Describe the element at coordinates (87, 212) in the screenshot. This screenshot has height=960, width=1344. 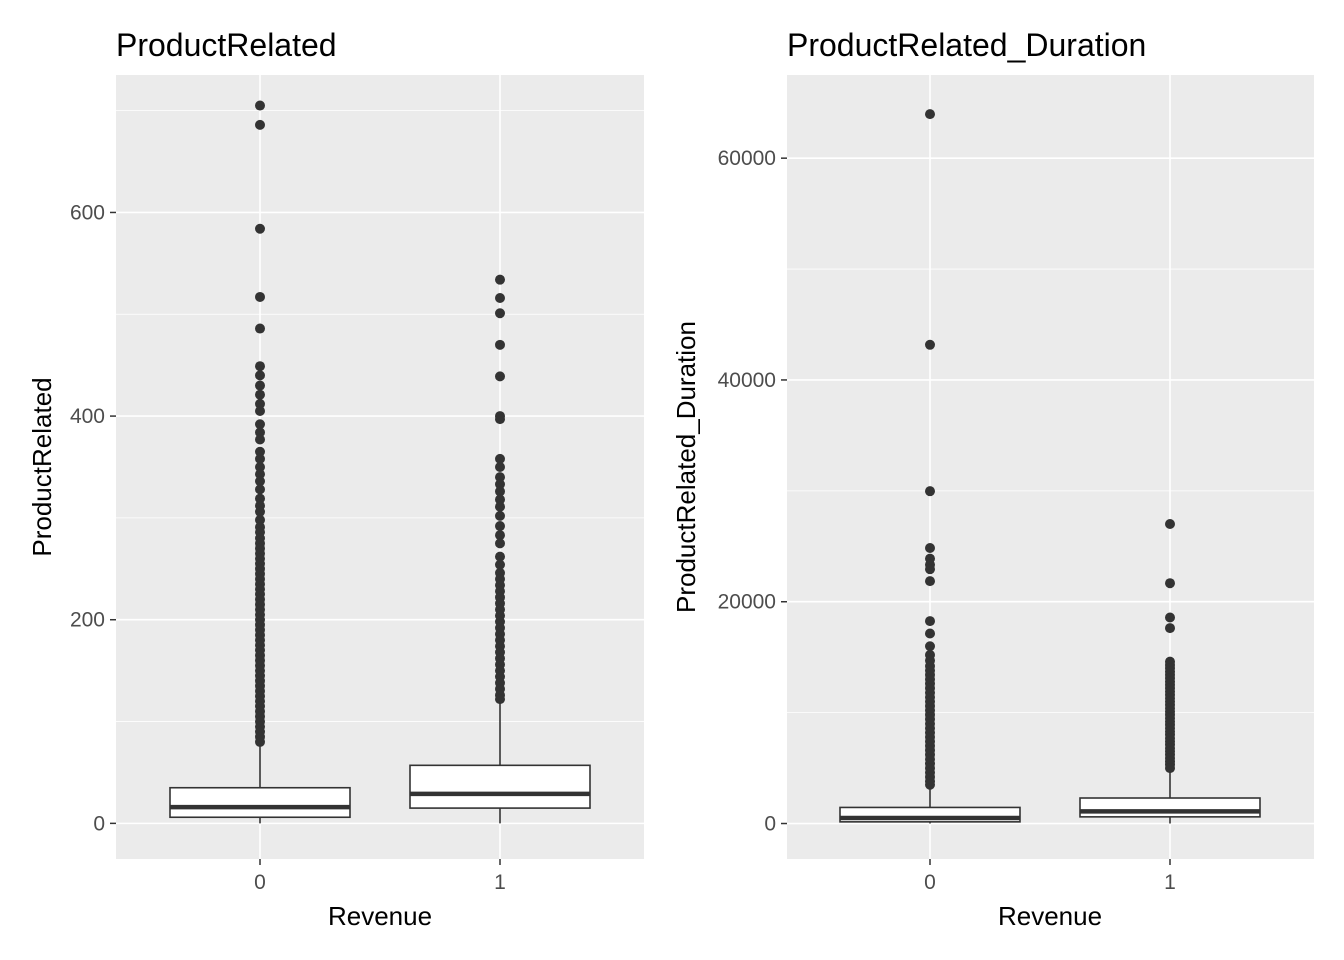
I see `y-tick-label: 600` at that location.